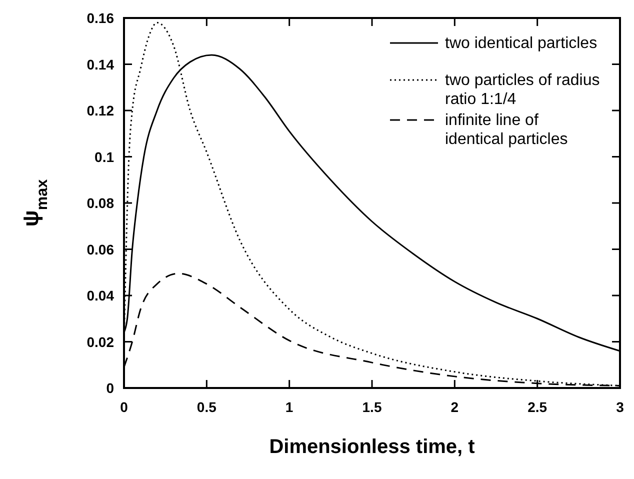  Describe the element at coordinates (100, 342) in the screenshot. I see `y-tick-label: 0.02` at that location.